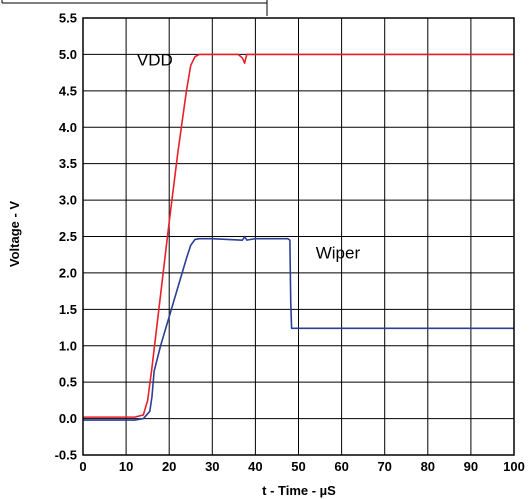  I want to click on y-tick-label: 2.0, so click(68, 272).